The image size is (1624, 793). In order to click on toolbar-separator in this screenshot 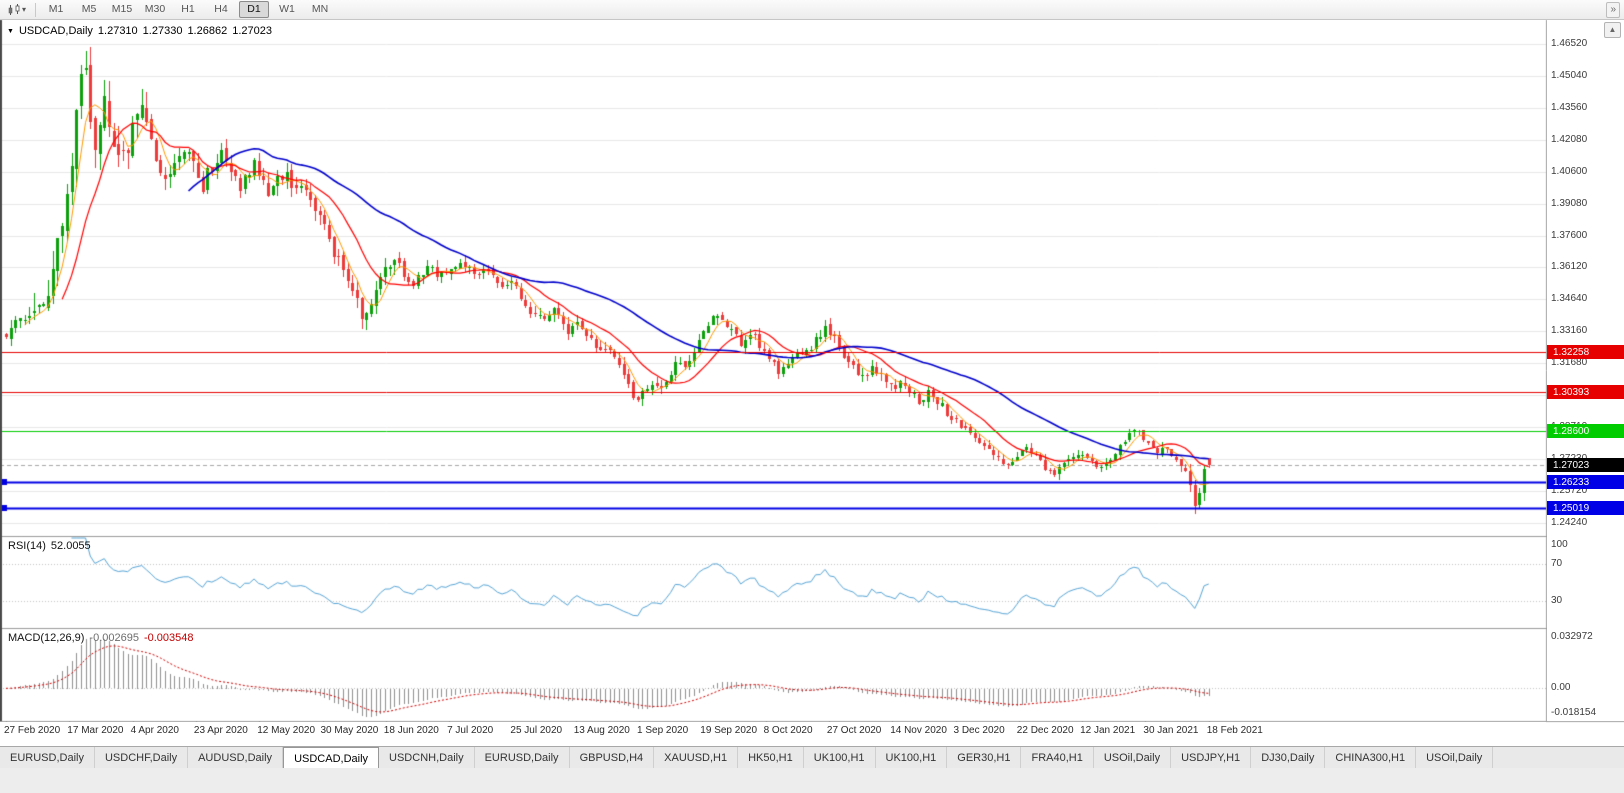, I will do `click(36, 9)`.